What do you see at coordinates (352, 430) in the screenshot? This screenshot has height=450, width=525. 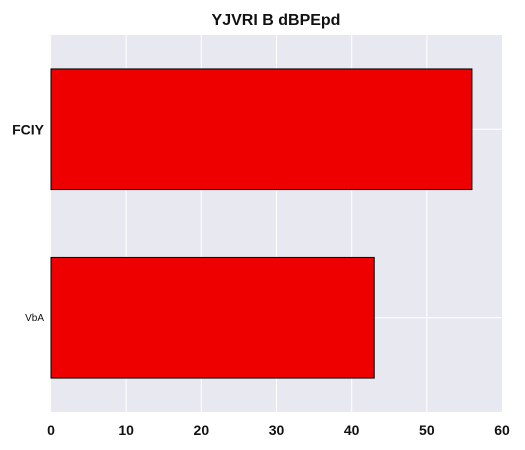 I see `x-tick-label: 40` at bounding box center [352, 430].